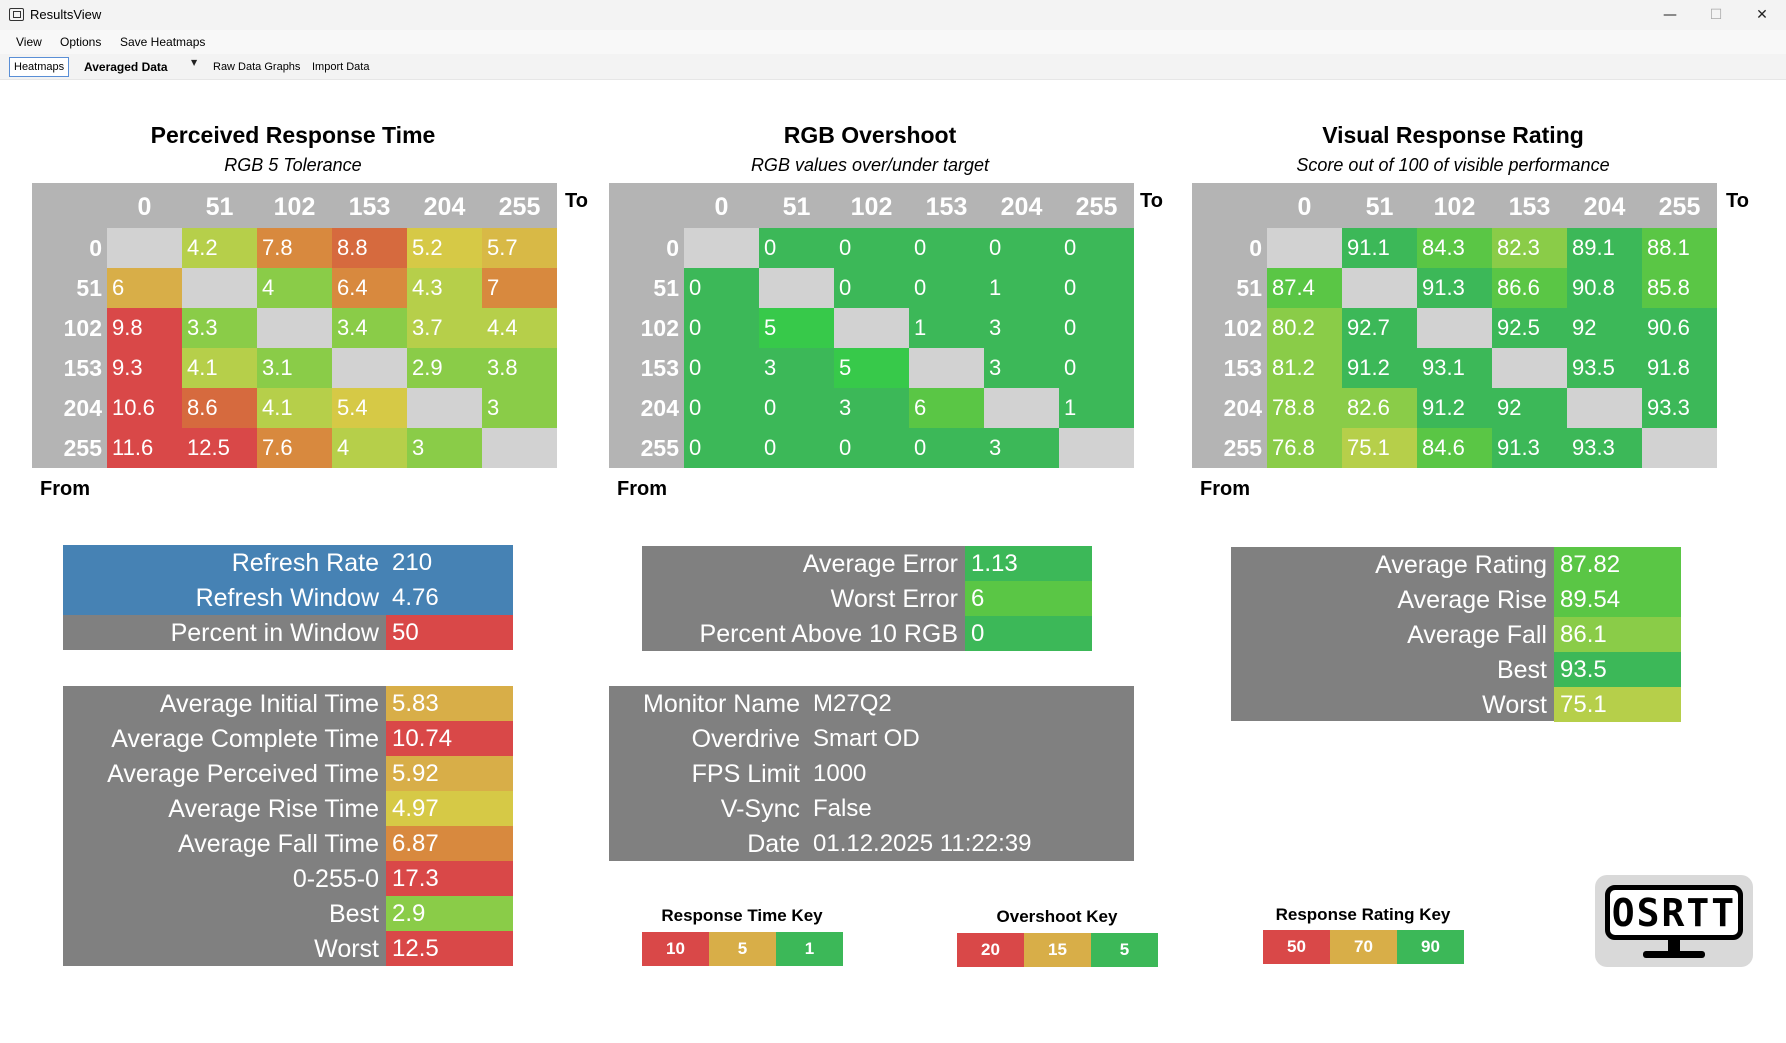 The image size is (1786, 1043). What do you see at coordinates (163, 42) in the screenshot?
I see `menu-save-heatmaps: Save Heatmaps` at bounding box center [163, 42].